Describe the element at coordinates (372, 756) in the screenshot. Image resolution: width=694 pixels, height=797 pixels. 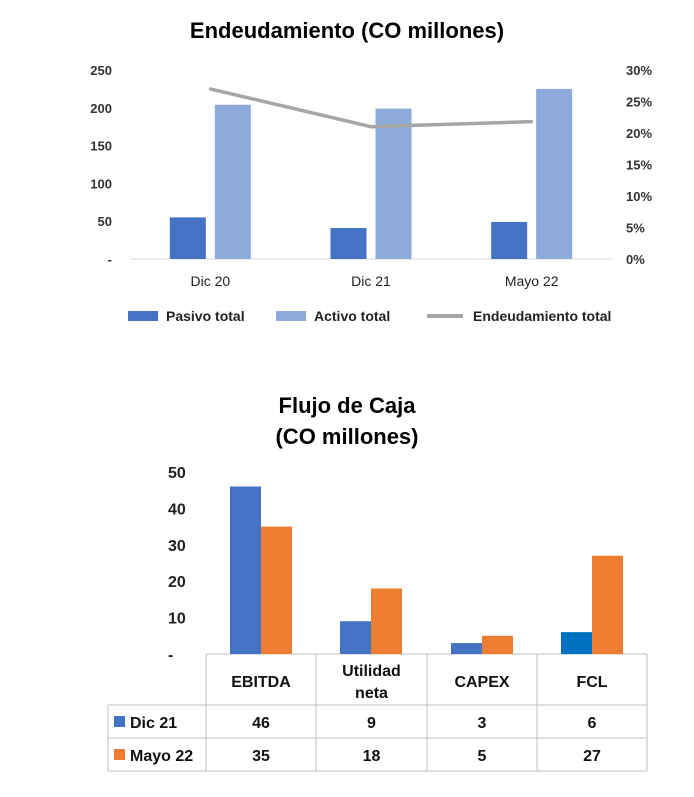
I see `table-cell-mayo-22-utilidad-neta: 18` at that location.